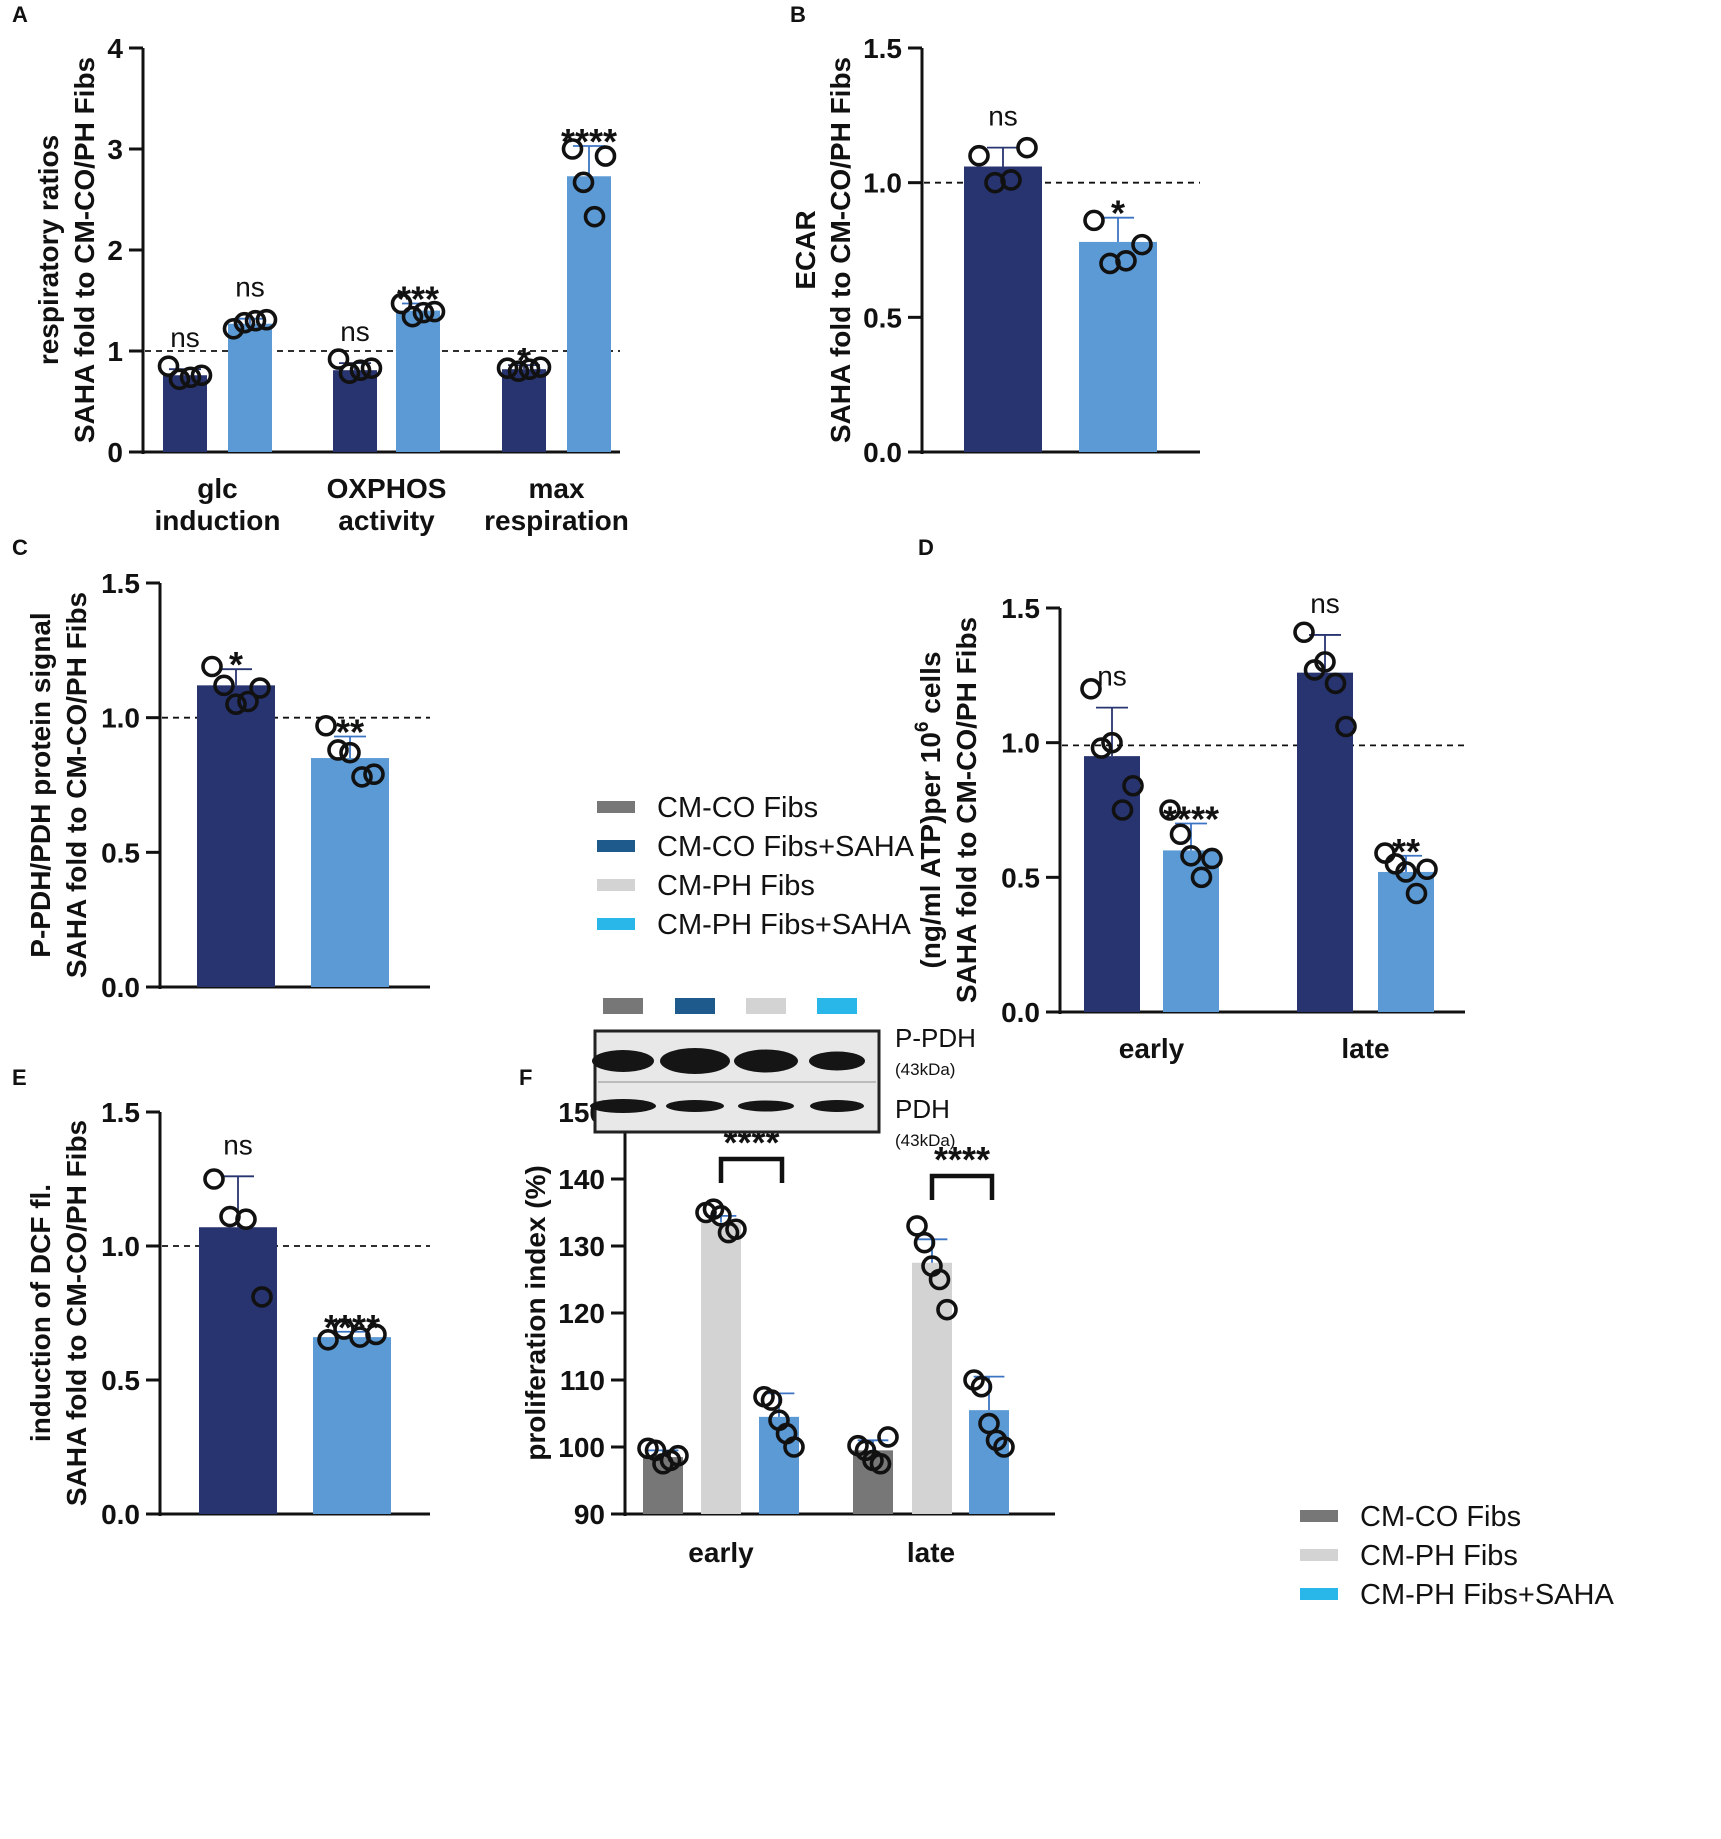 This screenshot has width=1721, height=1839. What do you see at coordinates (48, 250) in the screenshot?
I see `y-axis-label-line1: respiratory ratios` at bounding box center [48, 250].